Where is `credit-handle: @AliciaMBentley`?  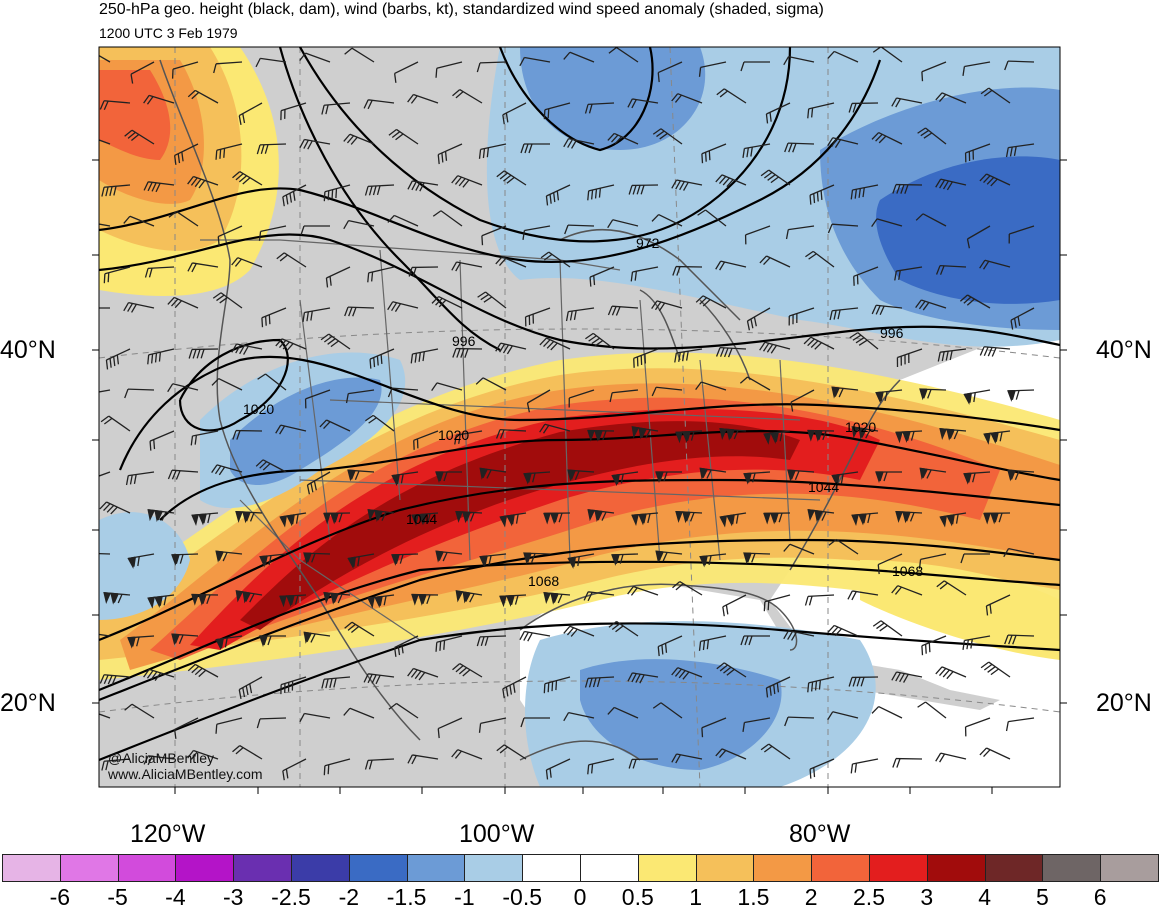 credit-handle: @AliciaMBentley is located at coordinates (161, 758).